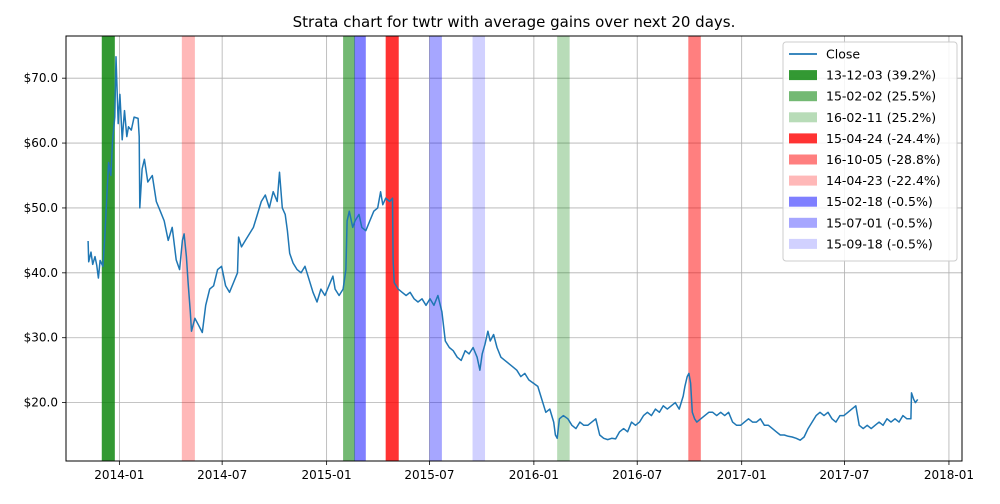 The width and height of the screenshot is (1000, 504). What do you see at coordinates (879, 222) in the screenshot?
I see `legend-label: 15-07-01 (-0.5%)` at bounding box center [879, 222].